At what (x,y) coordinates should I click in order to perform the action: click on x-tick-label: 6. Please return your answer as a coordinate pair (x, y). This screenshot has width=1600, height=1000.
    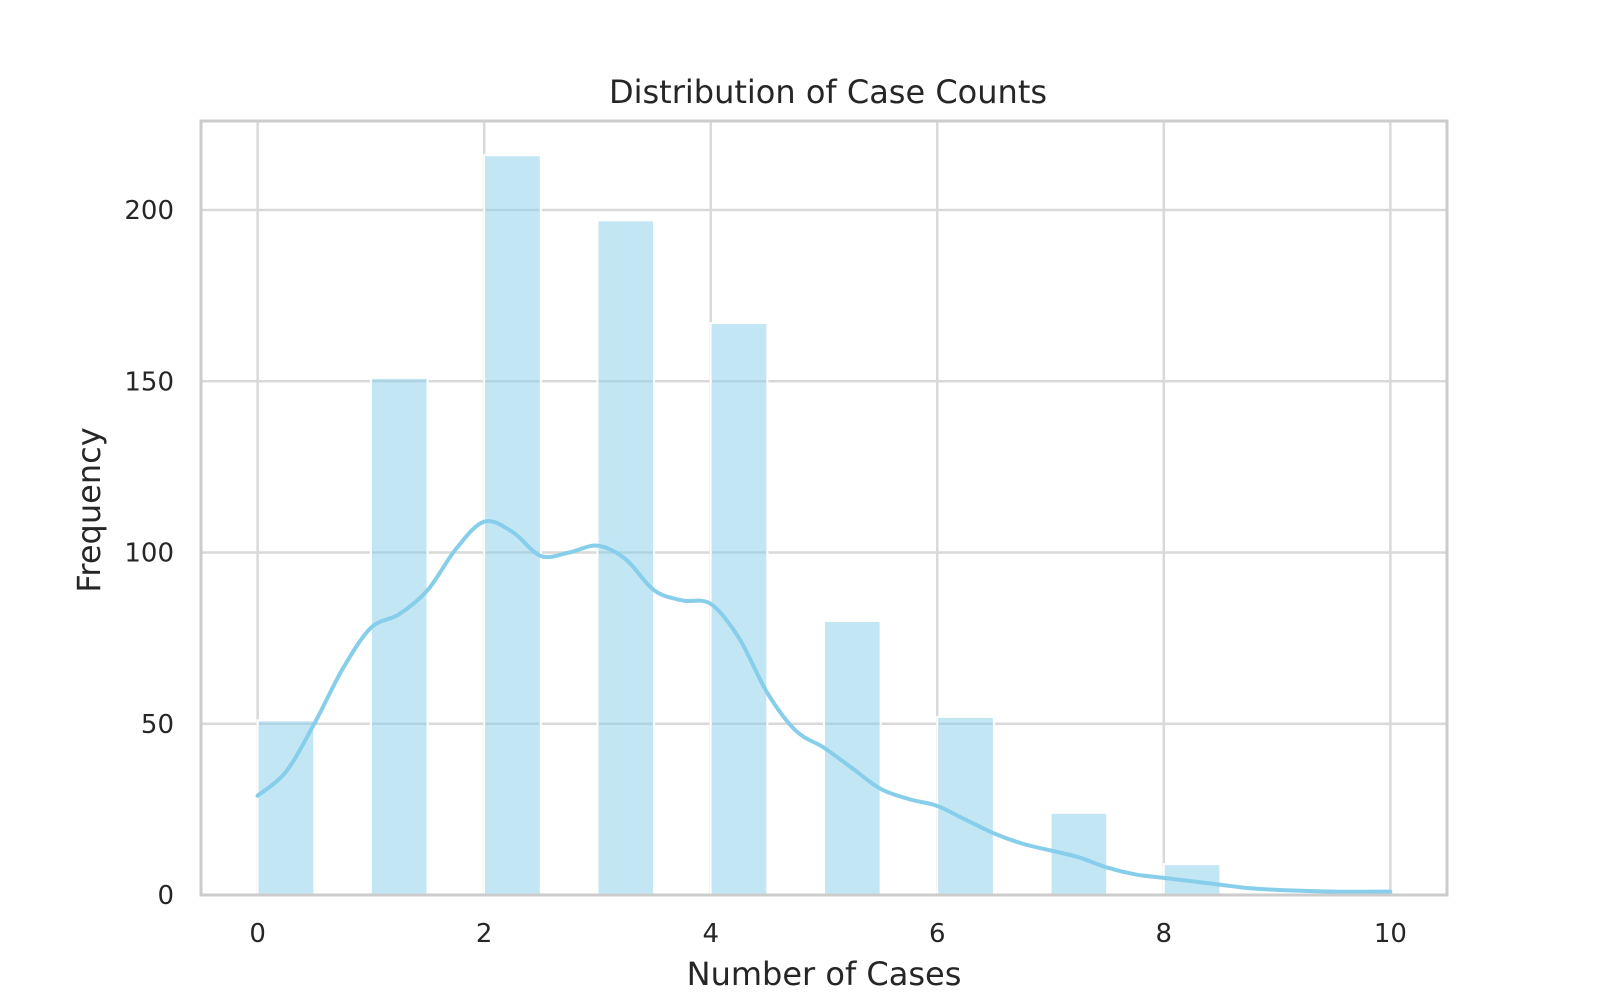
    Looking at the image, I should click on (937, 934).